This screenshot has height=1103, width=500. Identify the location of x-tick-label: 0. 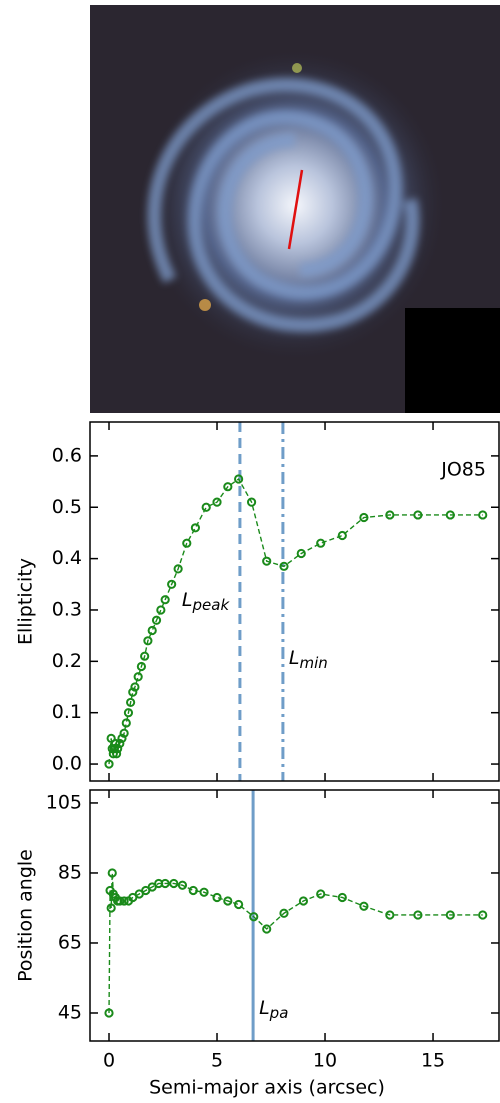
(109, 1061).